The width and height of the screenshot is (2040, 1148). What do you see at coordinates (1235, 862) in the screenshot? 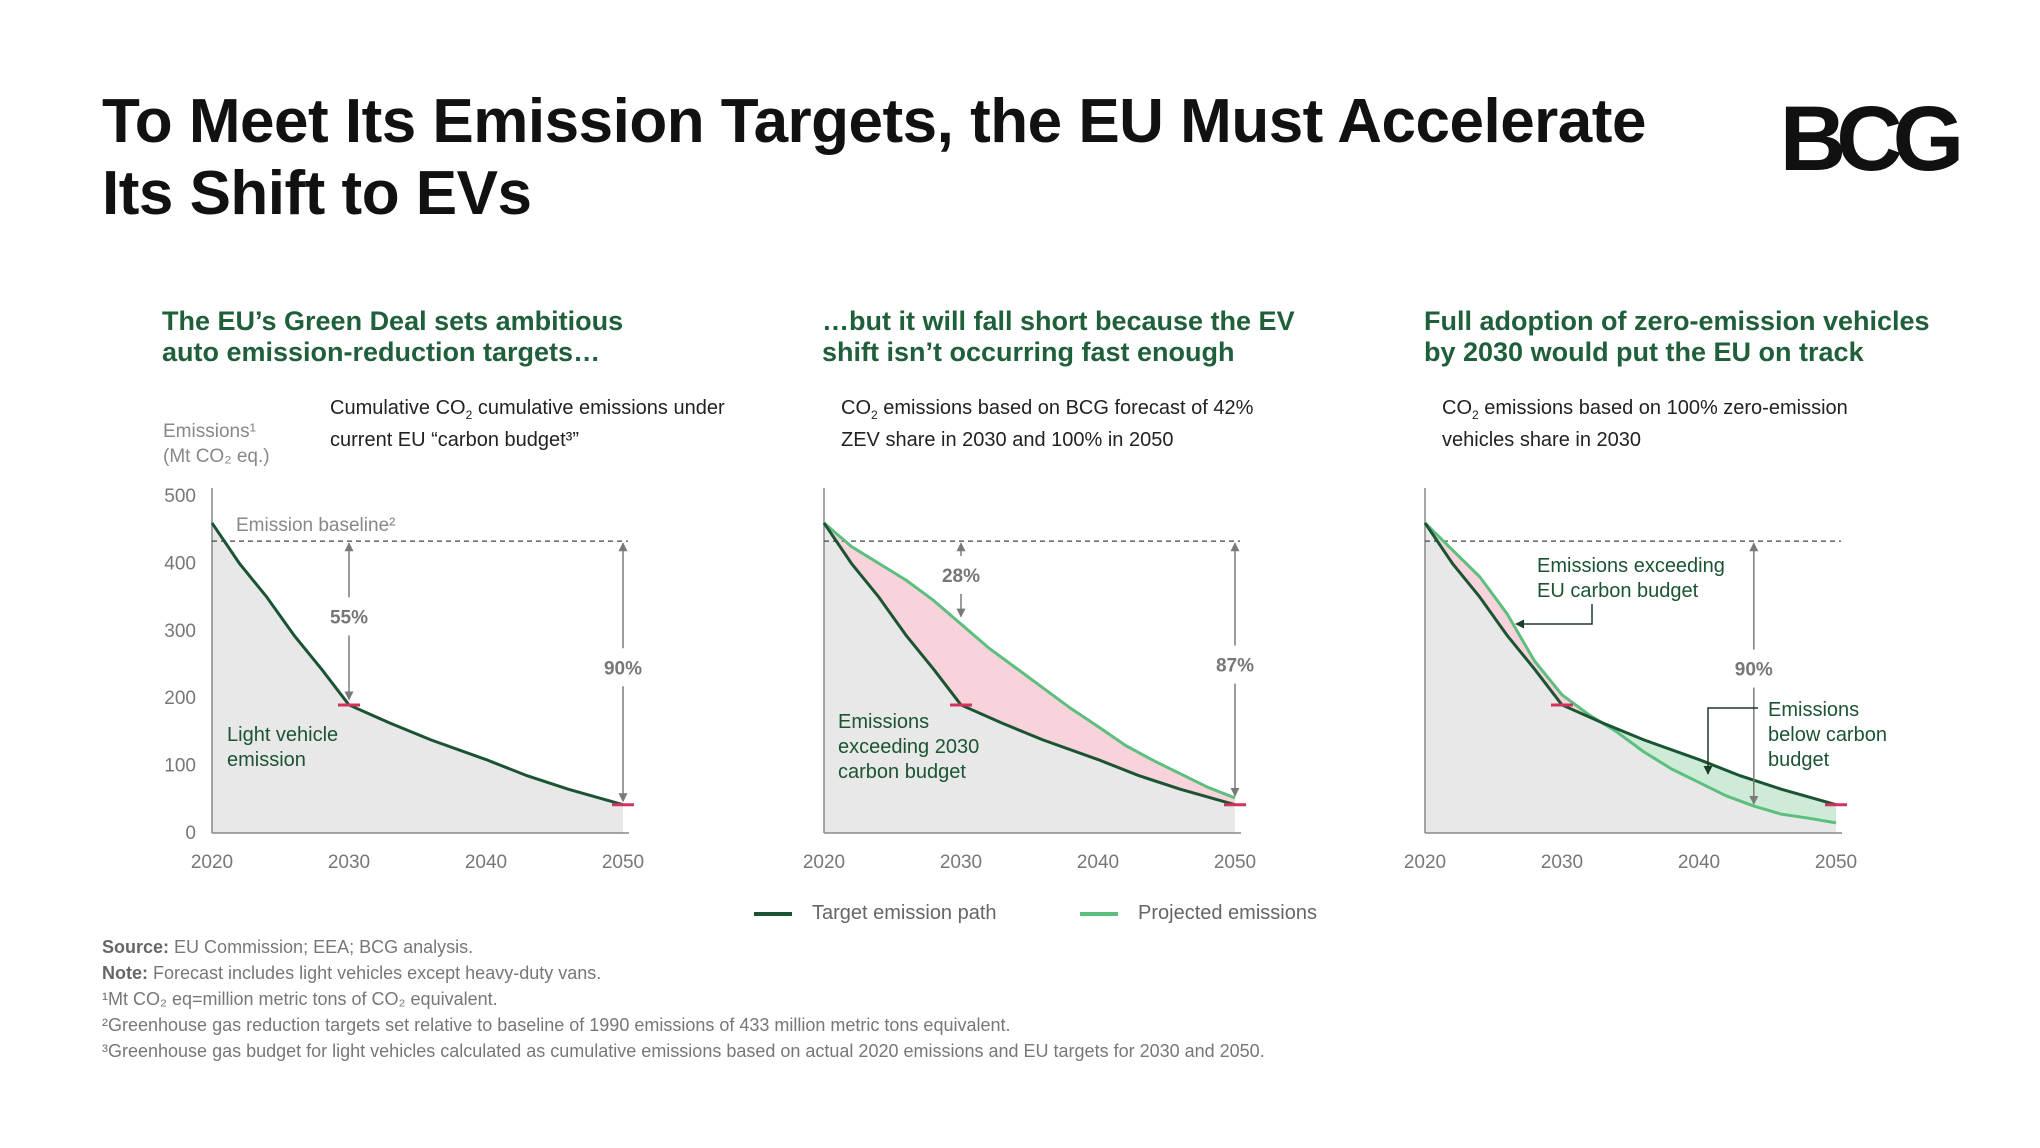
I see `chart-2-x-tick-2050: 2050` at bounding box center [1235, 862].